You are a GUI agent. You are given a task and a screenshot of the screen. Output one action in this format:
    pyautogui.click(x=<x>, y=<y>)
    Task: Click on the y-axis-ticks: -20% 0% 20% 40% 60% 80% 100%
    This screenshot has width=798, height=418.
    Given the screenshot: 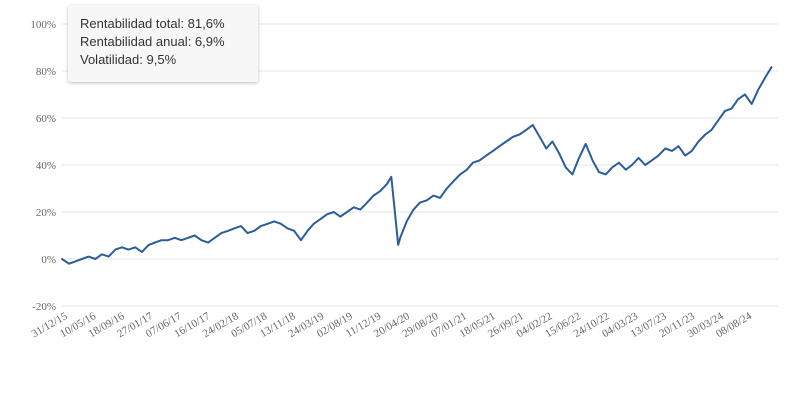 What is the action you would take?
    pyautogui.click(x=43, y=166)
    